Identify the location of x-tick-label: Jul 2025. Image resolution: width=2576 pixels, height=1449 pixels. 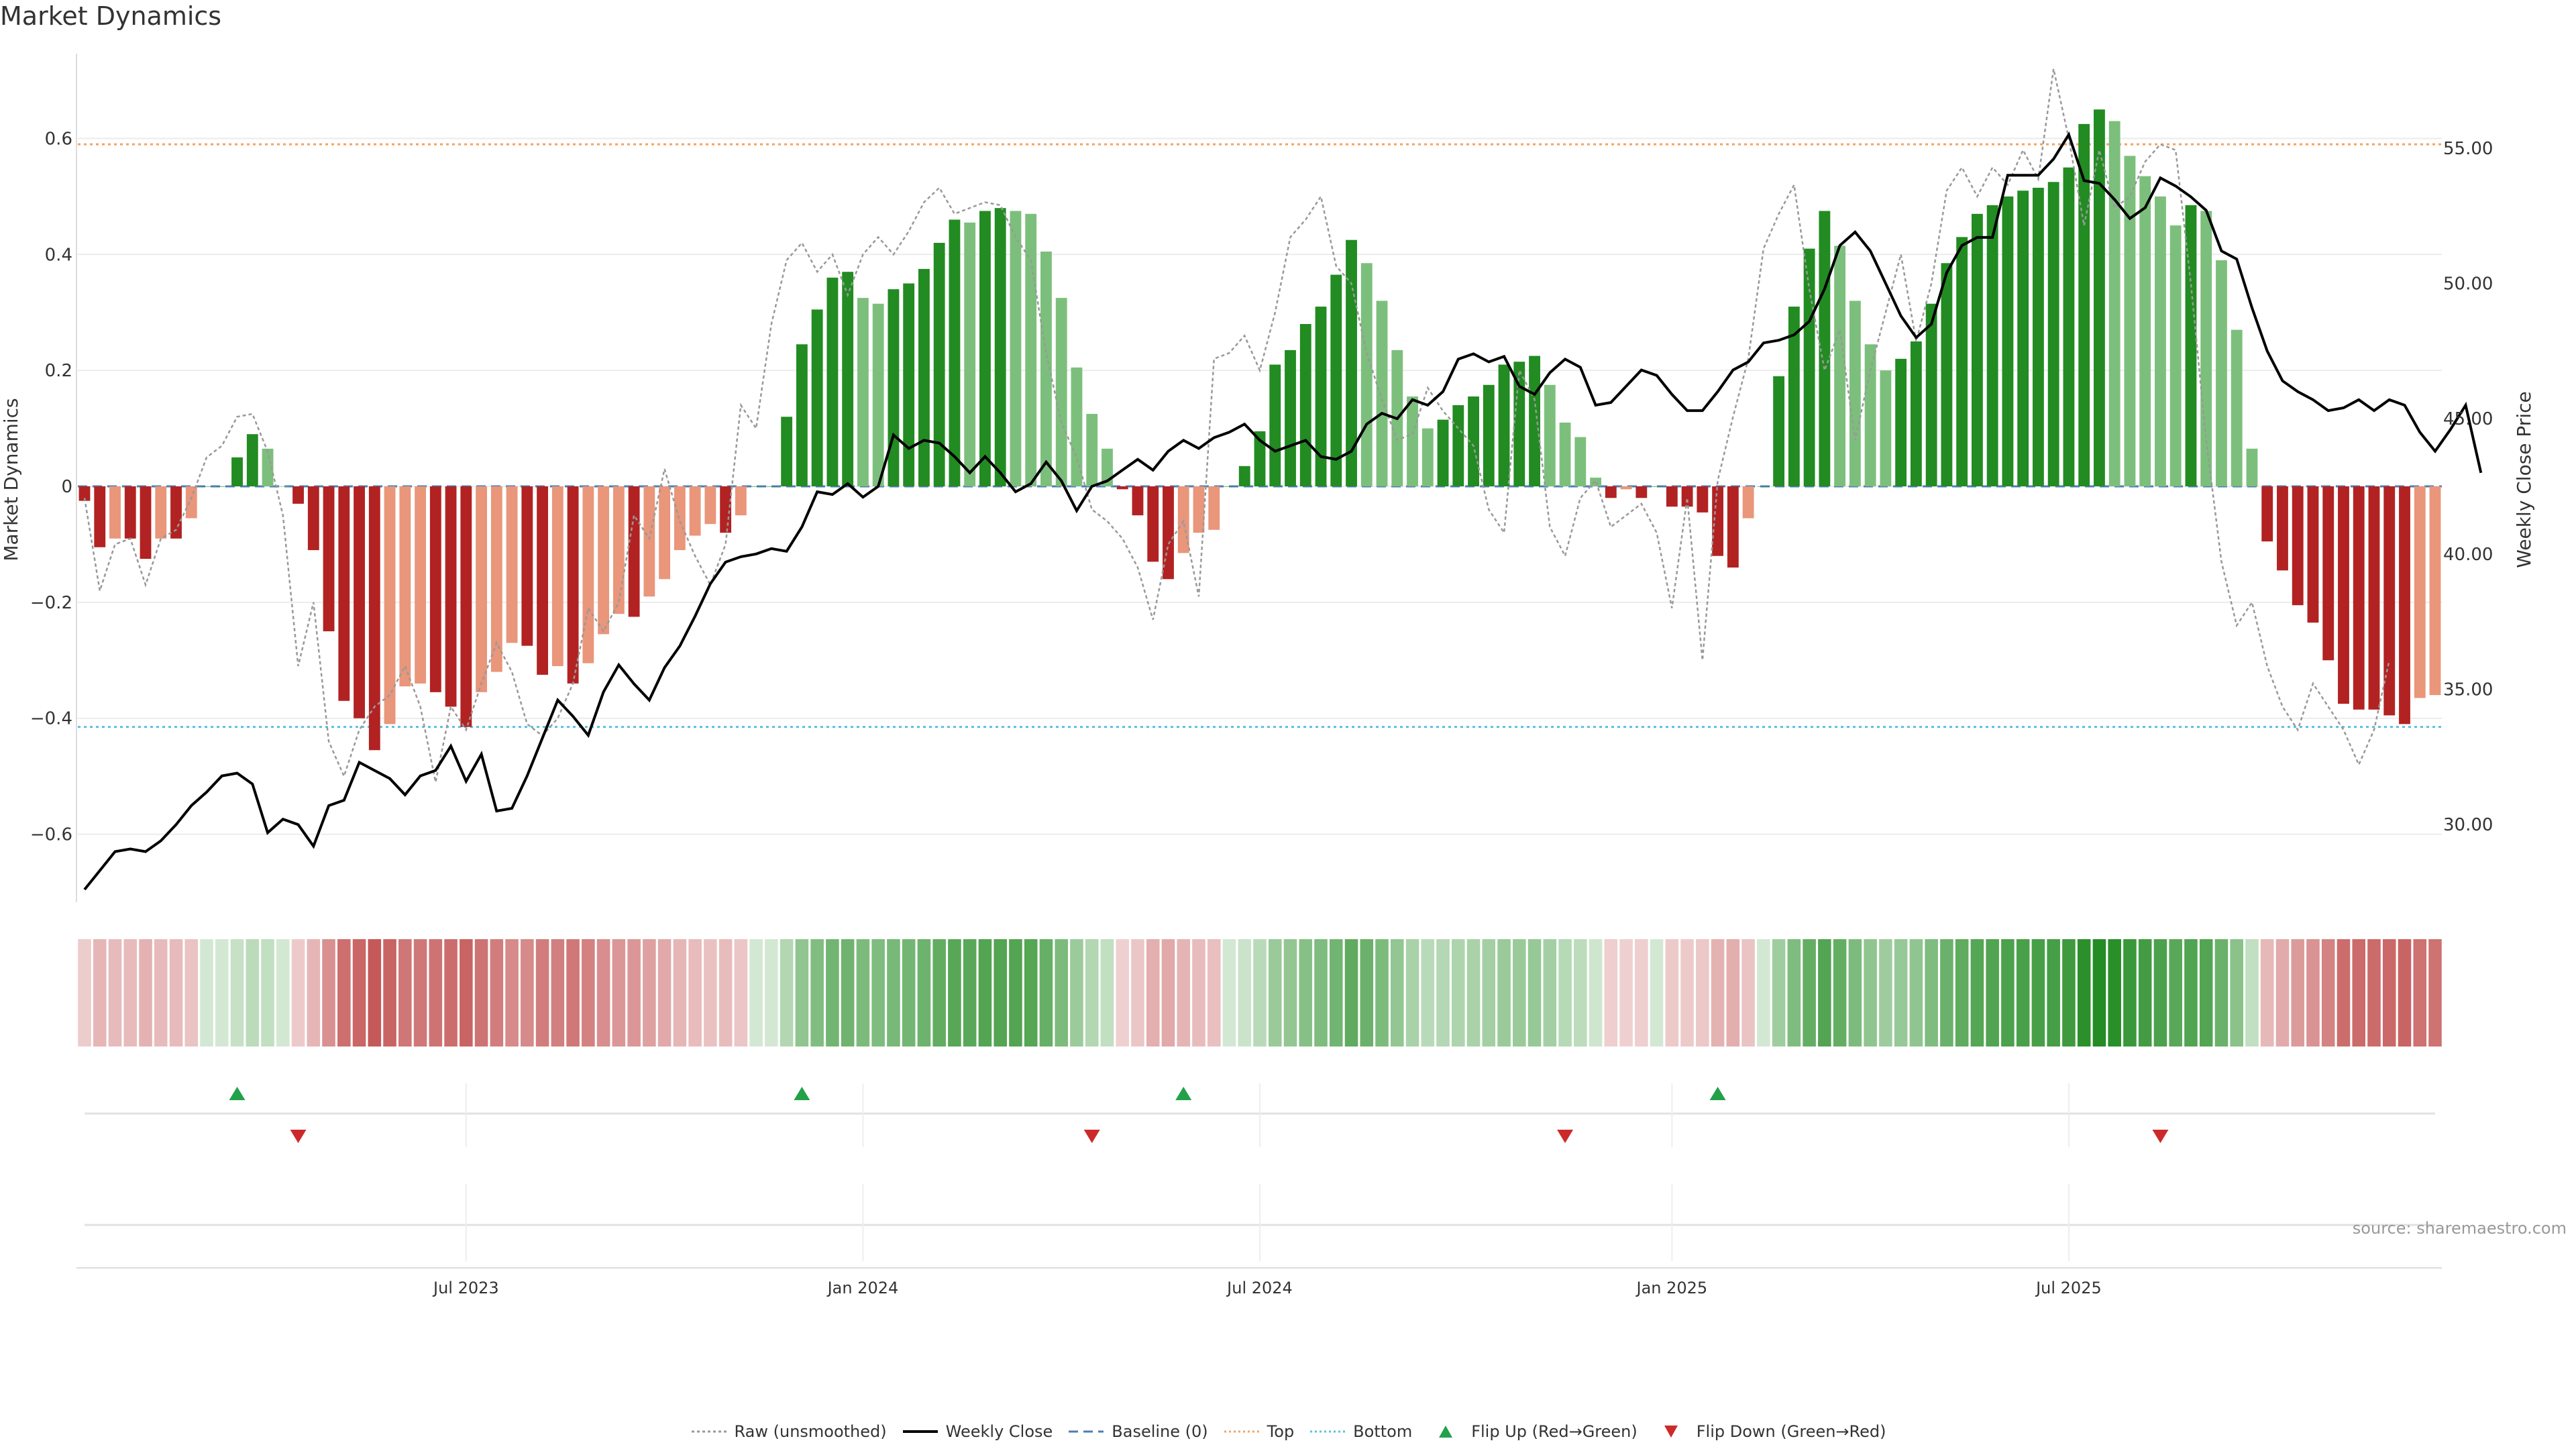
(2068, 1288).